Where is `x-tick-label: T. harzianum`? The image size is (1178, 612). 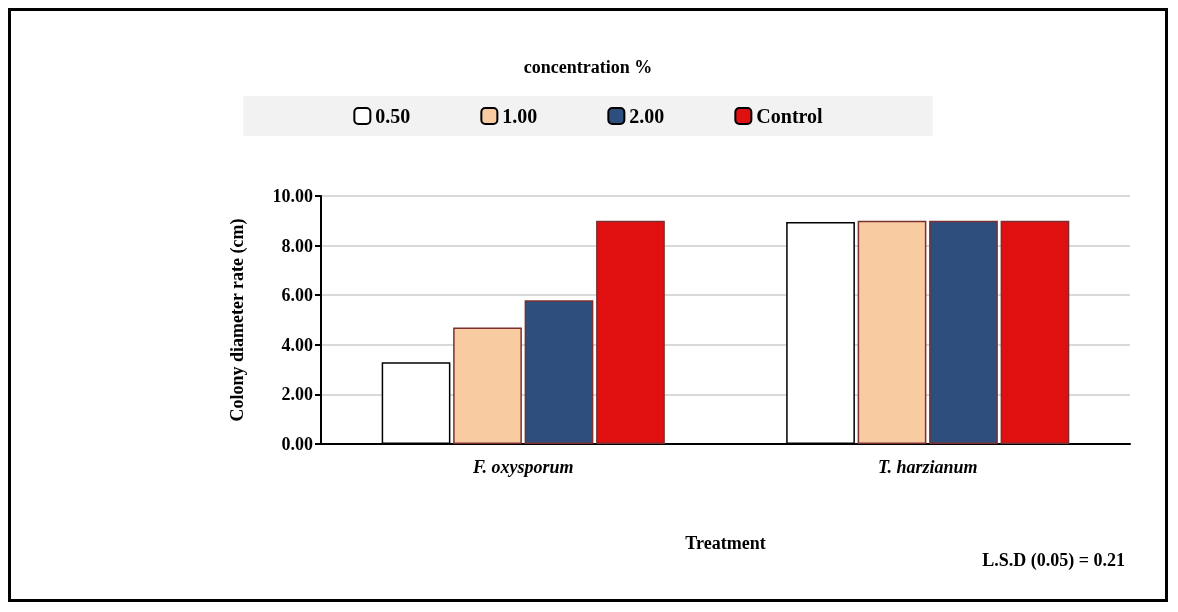 x-tick-label: T. harzianum is located at coordinates (928, 467).